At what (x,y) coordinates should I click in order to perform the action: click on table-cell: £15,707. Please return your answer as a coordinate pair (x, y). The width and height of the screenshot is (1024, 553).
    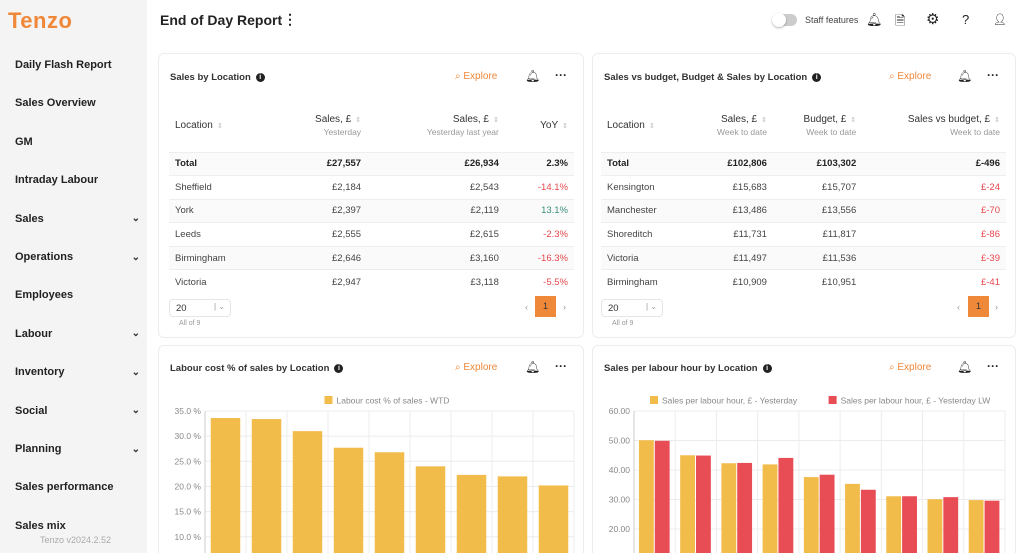
    Looking at the image, I should click on (817, 187).